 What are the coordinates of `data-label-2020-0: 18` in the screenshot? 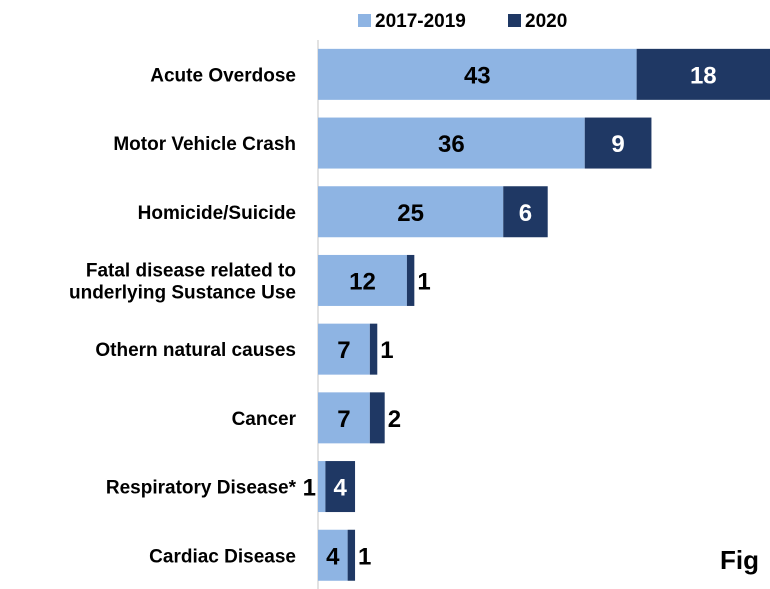 It's located at (703, 75).